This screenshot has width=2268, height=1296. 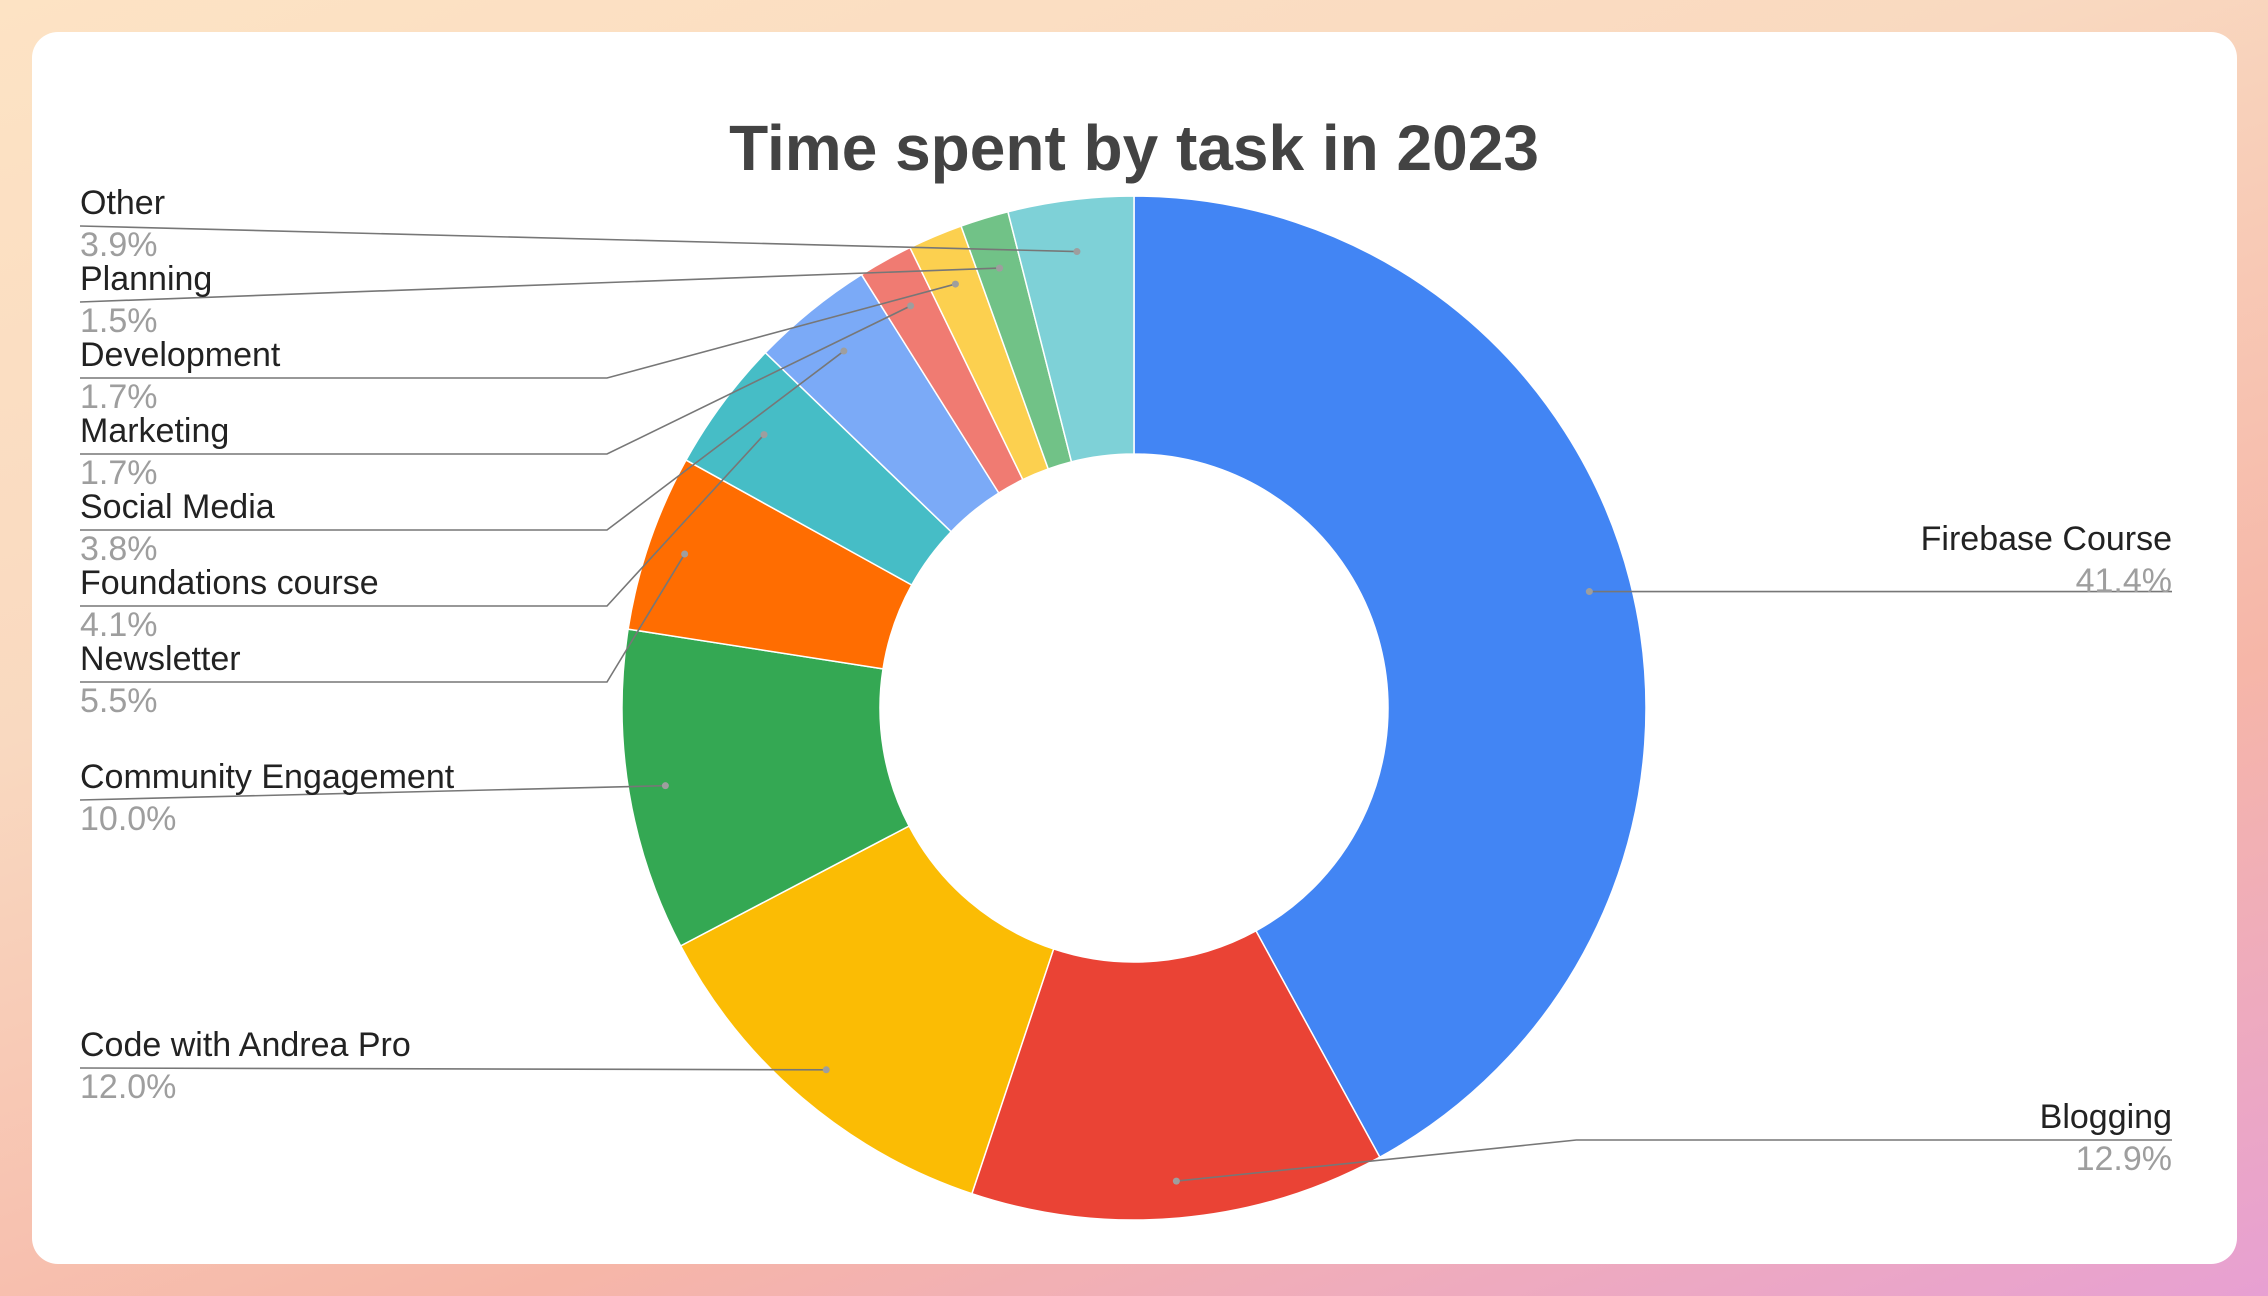 I want to click on leader-dot-foundations-course, so click(x=764, y=435).